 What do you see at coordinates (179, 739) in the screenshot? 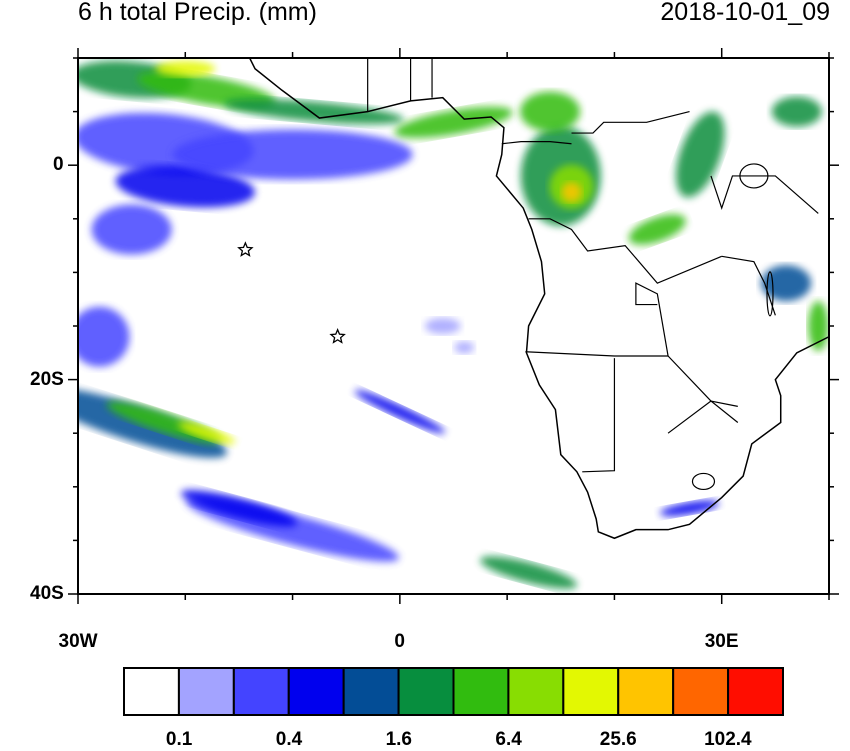
I see `colorbar-label: 0.1` at bounding box center [179, 739].